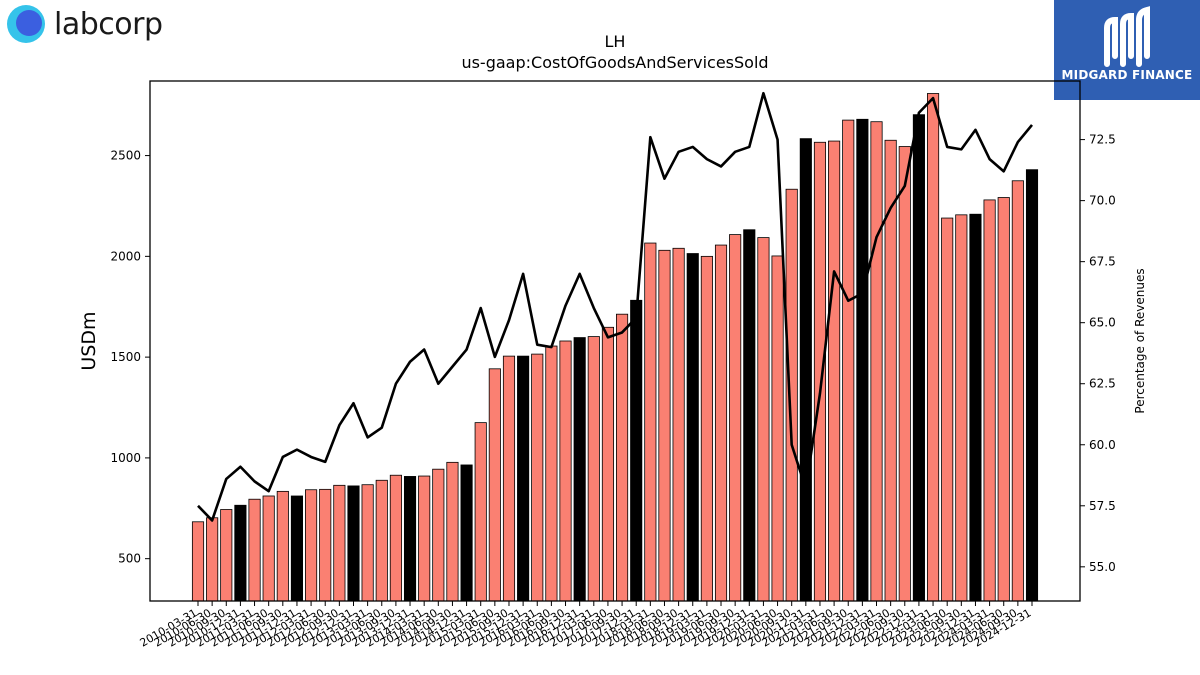 This screenshot has width=1200, height=675. Describe the element at coordinates (1127, 75) in the screenshot. I see `partner-name: MIDGARD FINANCE` at that location.